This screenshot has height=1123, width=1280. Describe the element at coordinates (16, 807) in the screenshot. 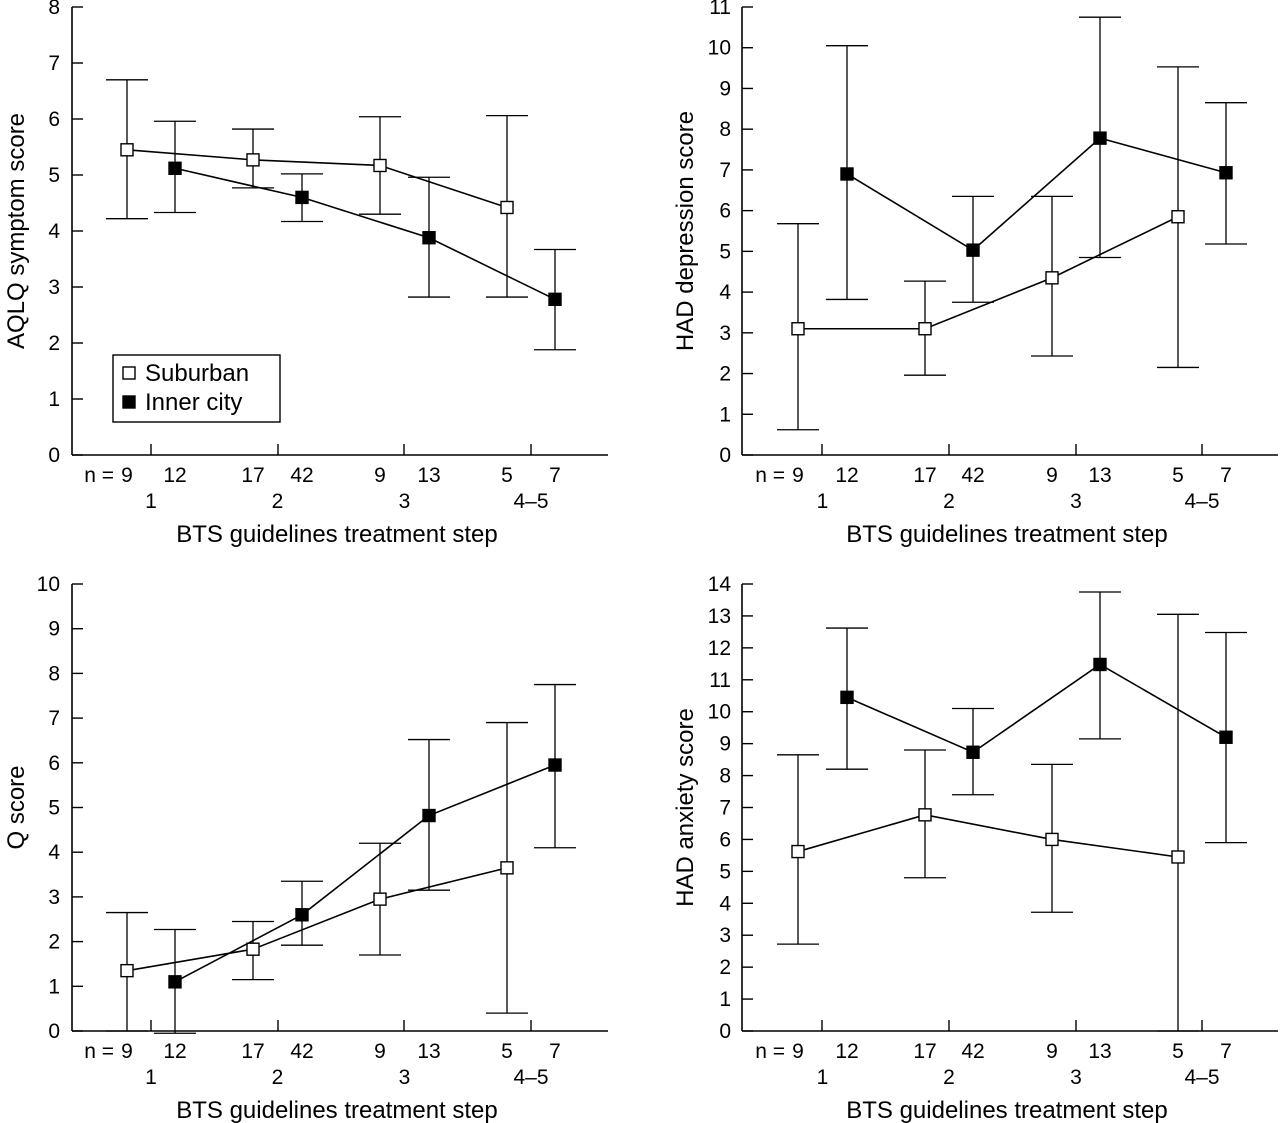

I see `y-axis-title: Q score` at that location.